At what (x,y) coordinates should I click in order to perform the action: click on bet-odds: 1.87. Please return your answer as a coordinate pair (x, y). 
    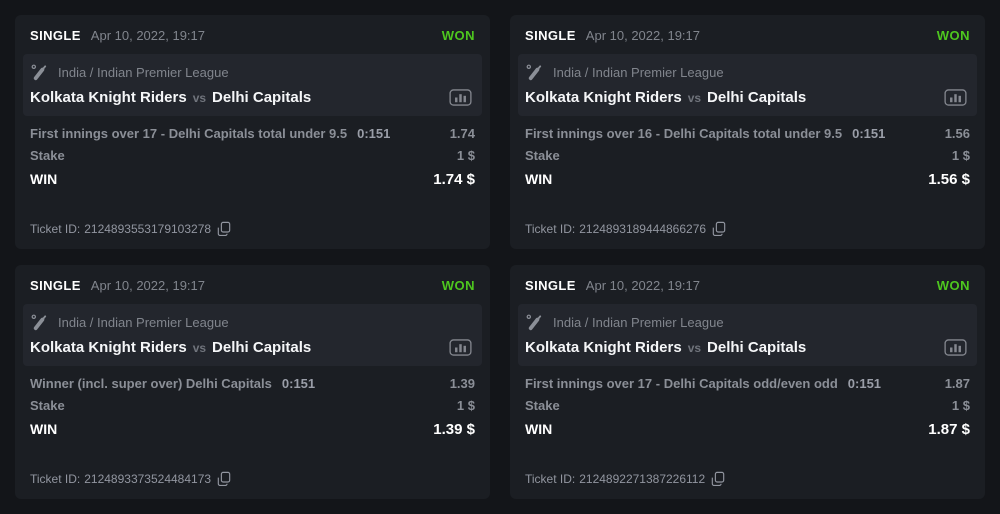
    Looking at the image, I should click on (957, 383).